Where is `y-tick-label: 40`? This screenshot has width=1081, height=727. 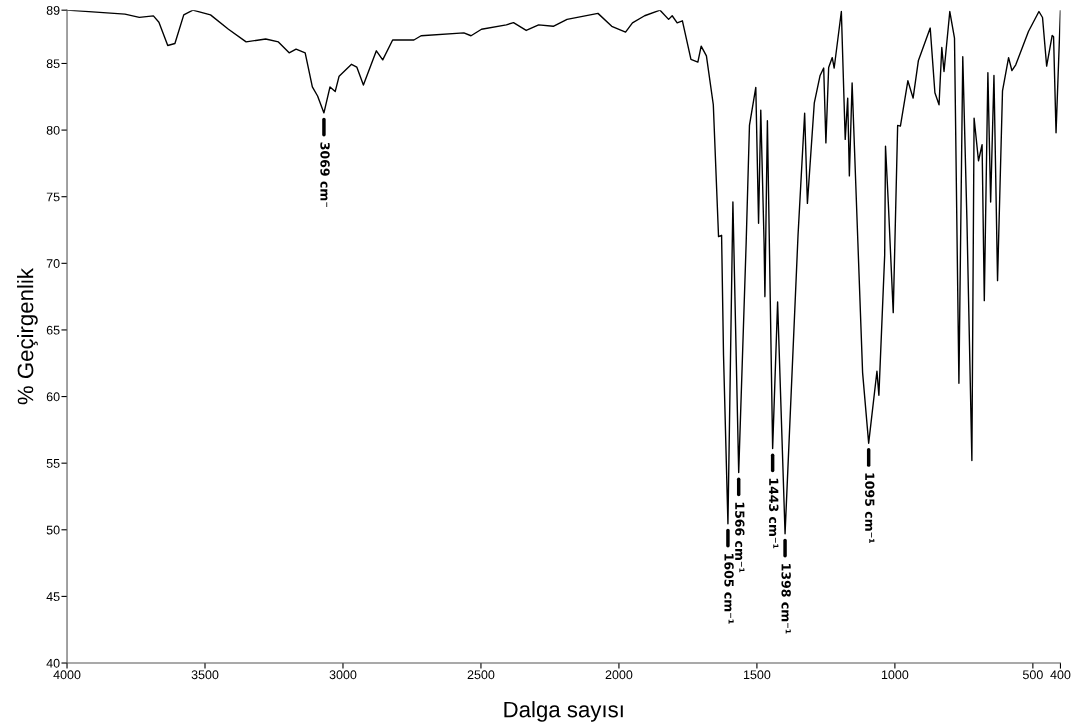
y-tick-label: 40 is located at coordinates (53, 663).